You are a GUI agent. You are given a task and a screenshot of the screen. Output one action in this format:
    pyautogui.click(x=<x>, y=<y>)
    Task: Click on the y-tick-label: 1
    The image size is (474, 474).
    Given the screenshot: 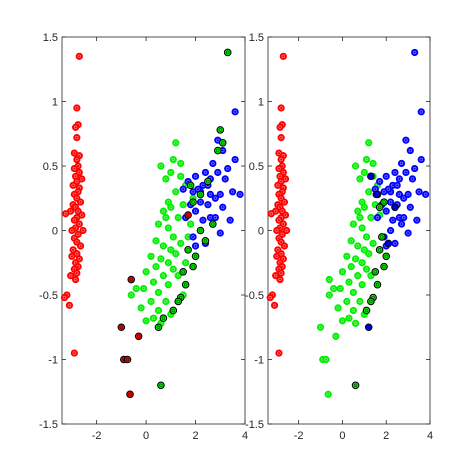 What is the action you would take?
    pyautogui.click(x=261, y=103)
    